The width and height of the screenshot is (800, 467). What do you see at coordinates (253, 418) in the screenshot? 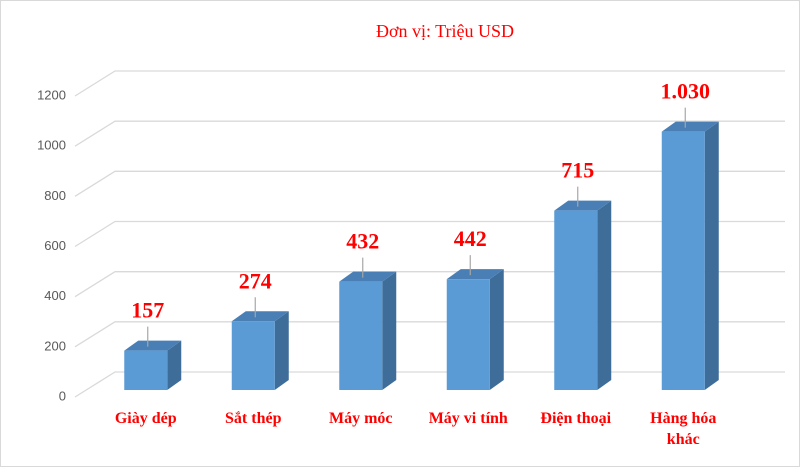
I see `x-tick-label: Sắt thép` at bounding box center [253, 418].